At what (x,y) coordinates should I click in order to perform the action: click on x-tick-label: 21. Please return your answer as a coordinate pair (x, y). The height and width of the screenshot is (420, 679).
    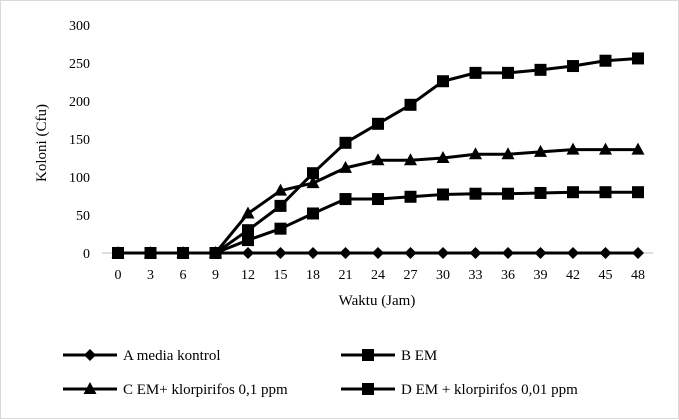
    Looking at the image, I should click on (346, 275).